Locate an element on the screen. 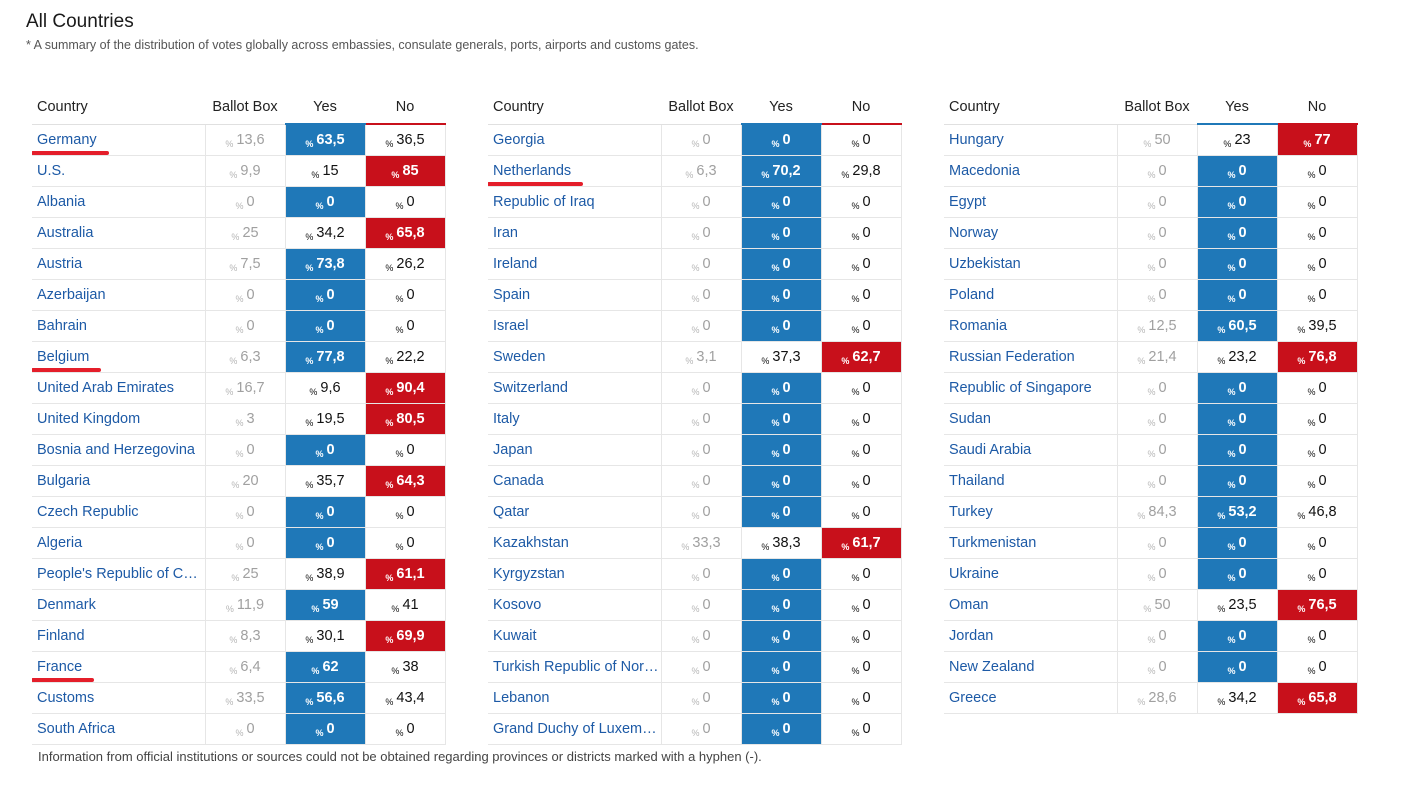 The width and height of the screenshot is (1423, 795). country-link: Republic of Singapore is located at coordinates (1031, 388).